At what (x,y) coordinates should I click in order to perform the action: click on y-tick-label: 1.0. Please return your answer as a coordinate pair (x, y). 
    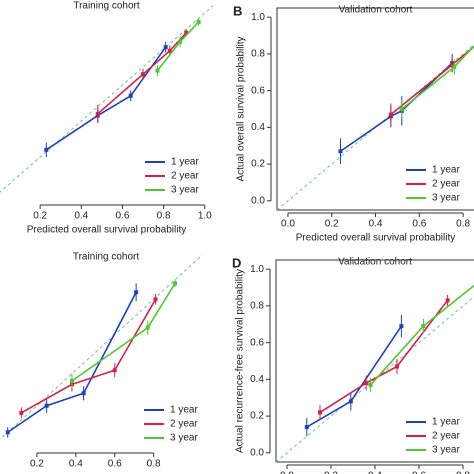
    Looking at the image, I should click on (257, 269).